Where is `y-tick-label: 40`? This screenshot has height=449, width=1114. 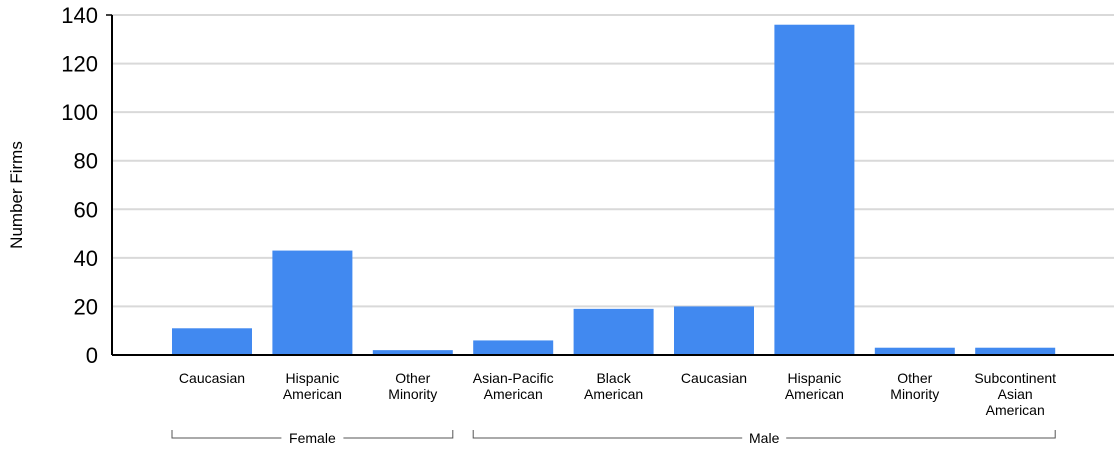
y-tick-label: 40 is located at coordinates (86, 258).